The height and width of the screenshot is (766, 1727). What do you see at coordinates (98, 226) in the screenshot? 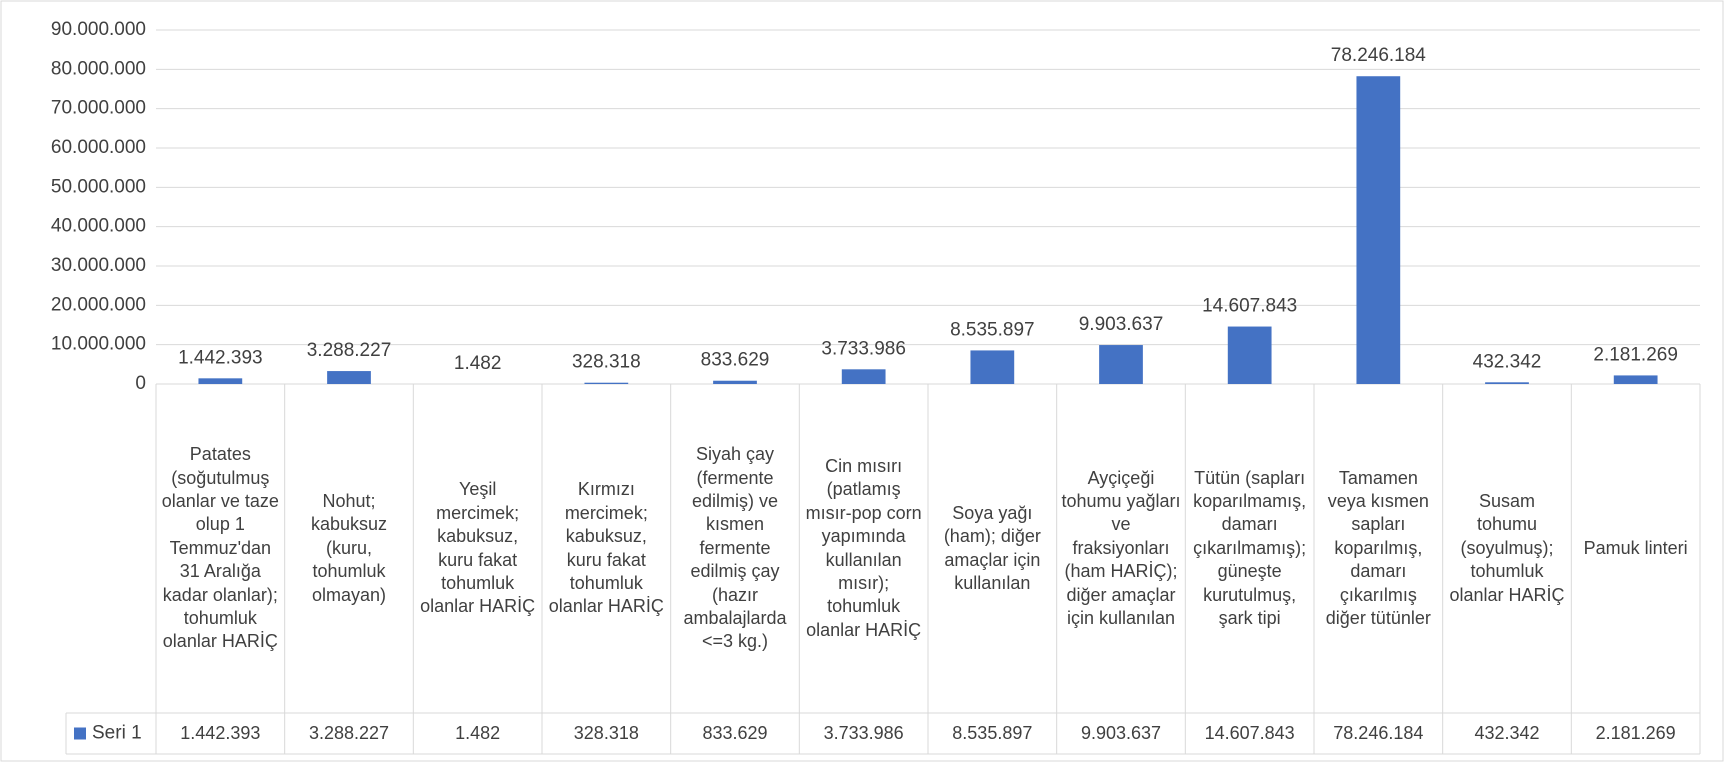
I see `y-tick-label: 40.000.000` at bounding box center [98, 226].